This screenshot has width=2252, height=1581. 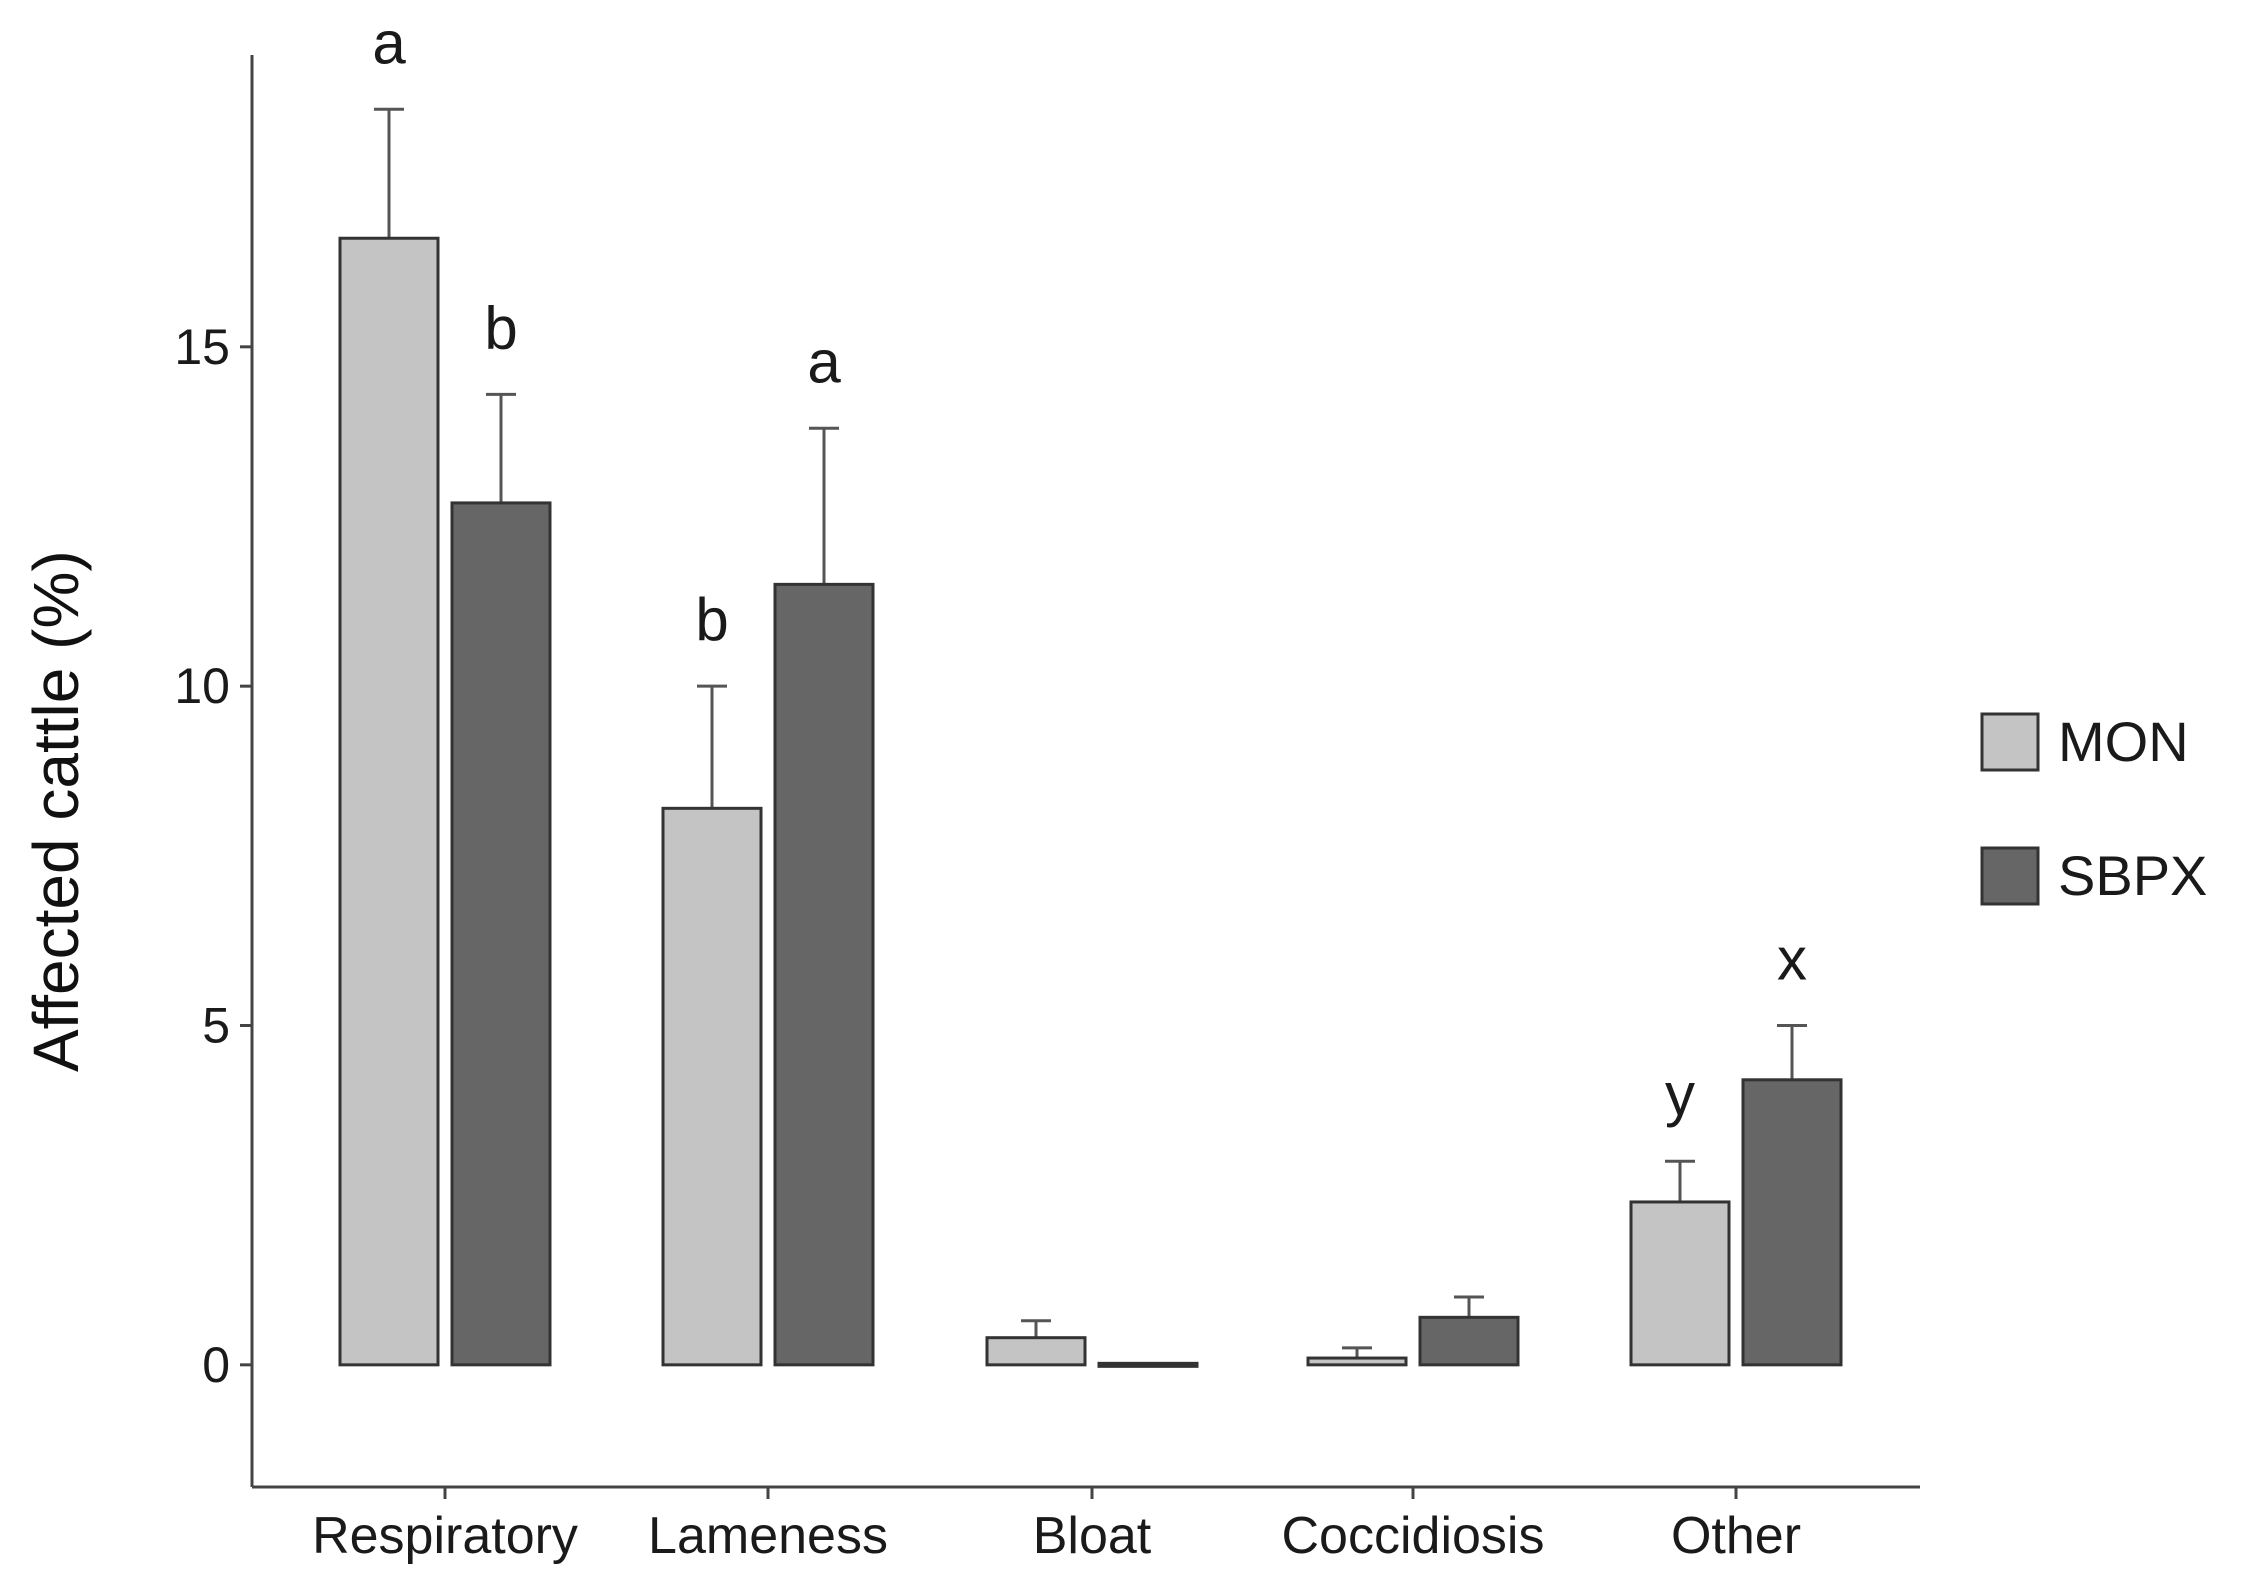 What do you see at coordinates (1036, 1351) in the screenshot?
I see `bar-bloat-mon` at bounding box center [1036, 1351].